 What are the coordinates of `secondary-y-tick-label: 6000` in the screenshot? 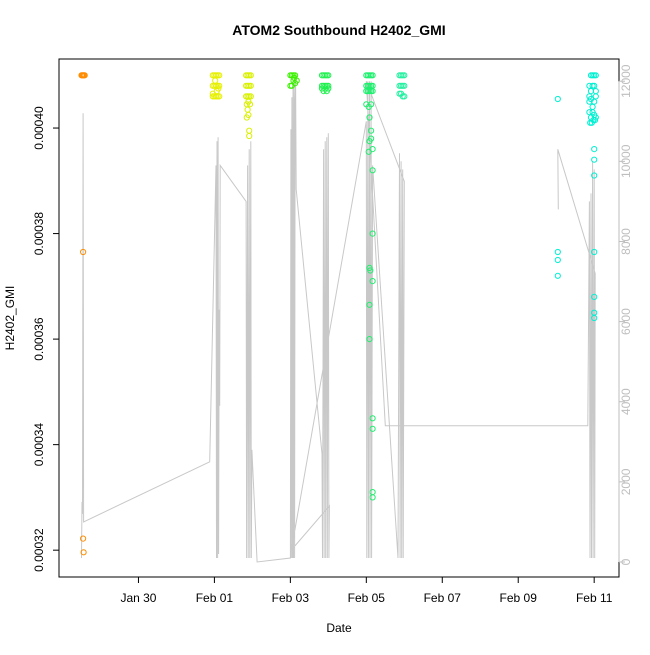 It's located at (626, 321).